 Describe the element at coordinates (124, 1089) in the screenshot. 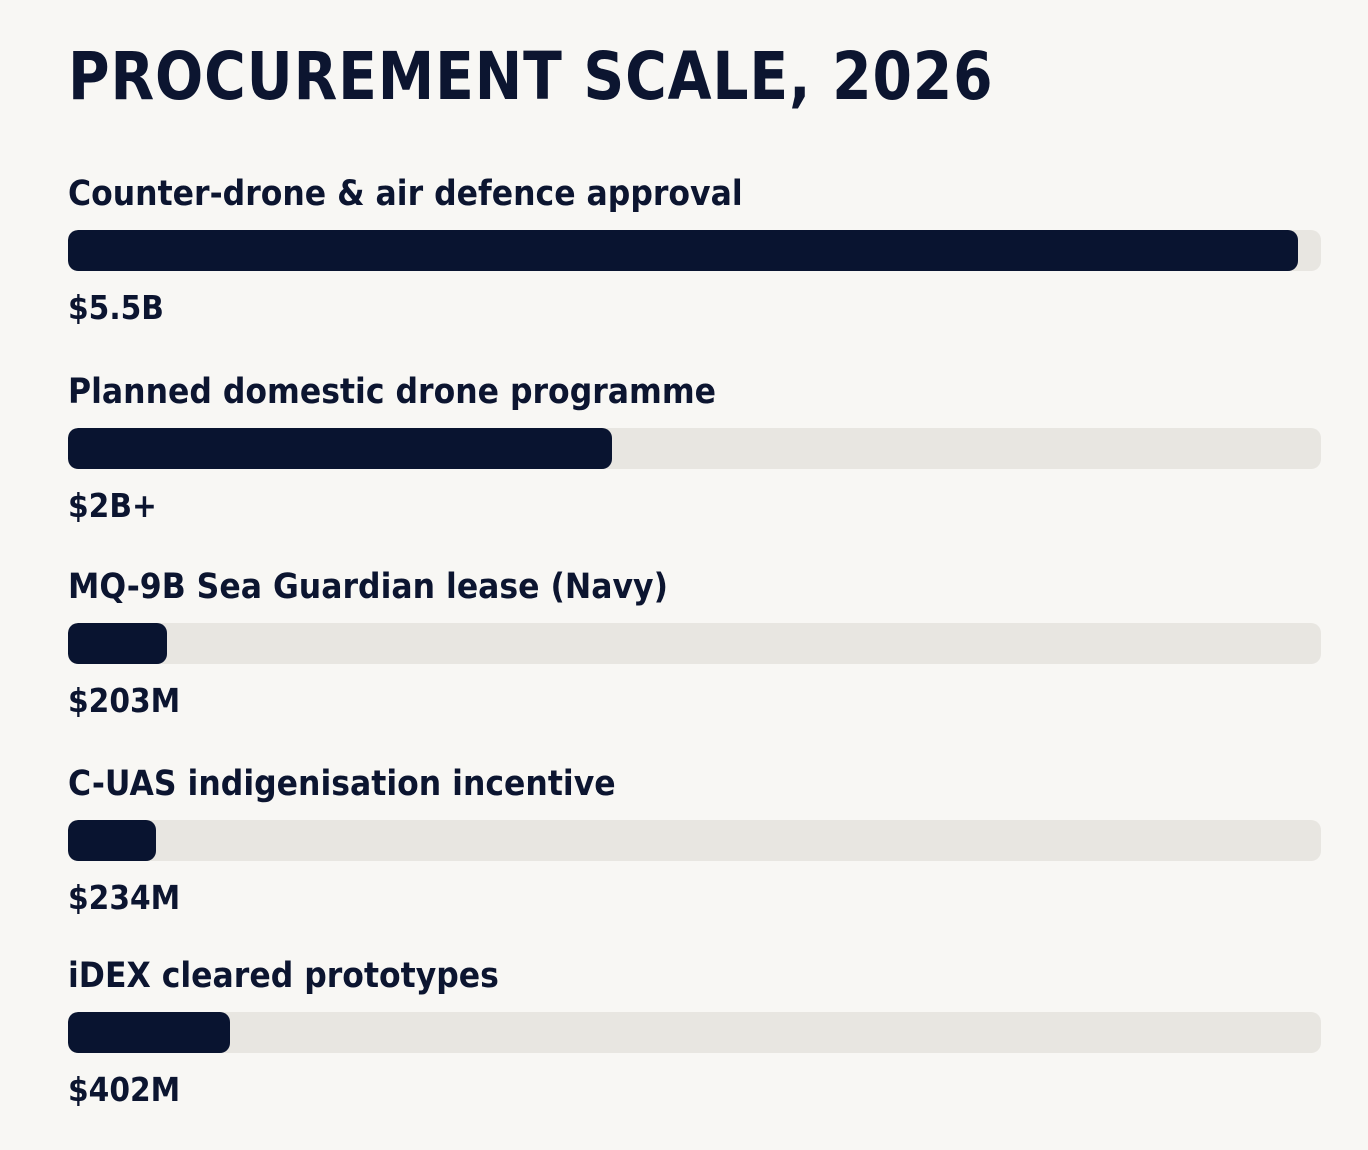

I see `bar-value-label: $402M` at that location.